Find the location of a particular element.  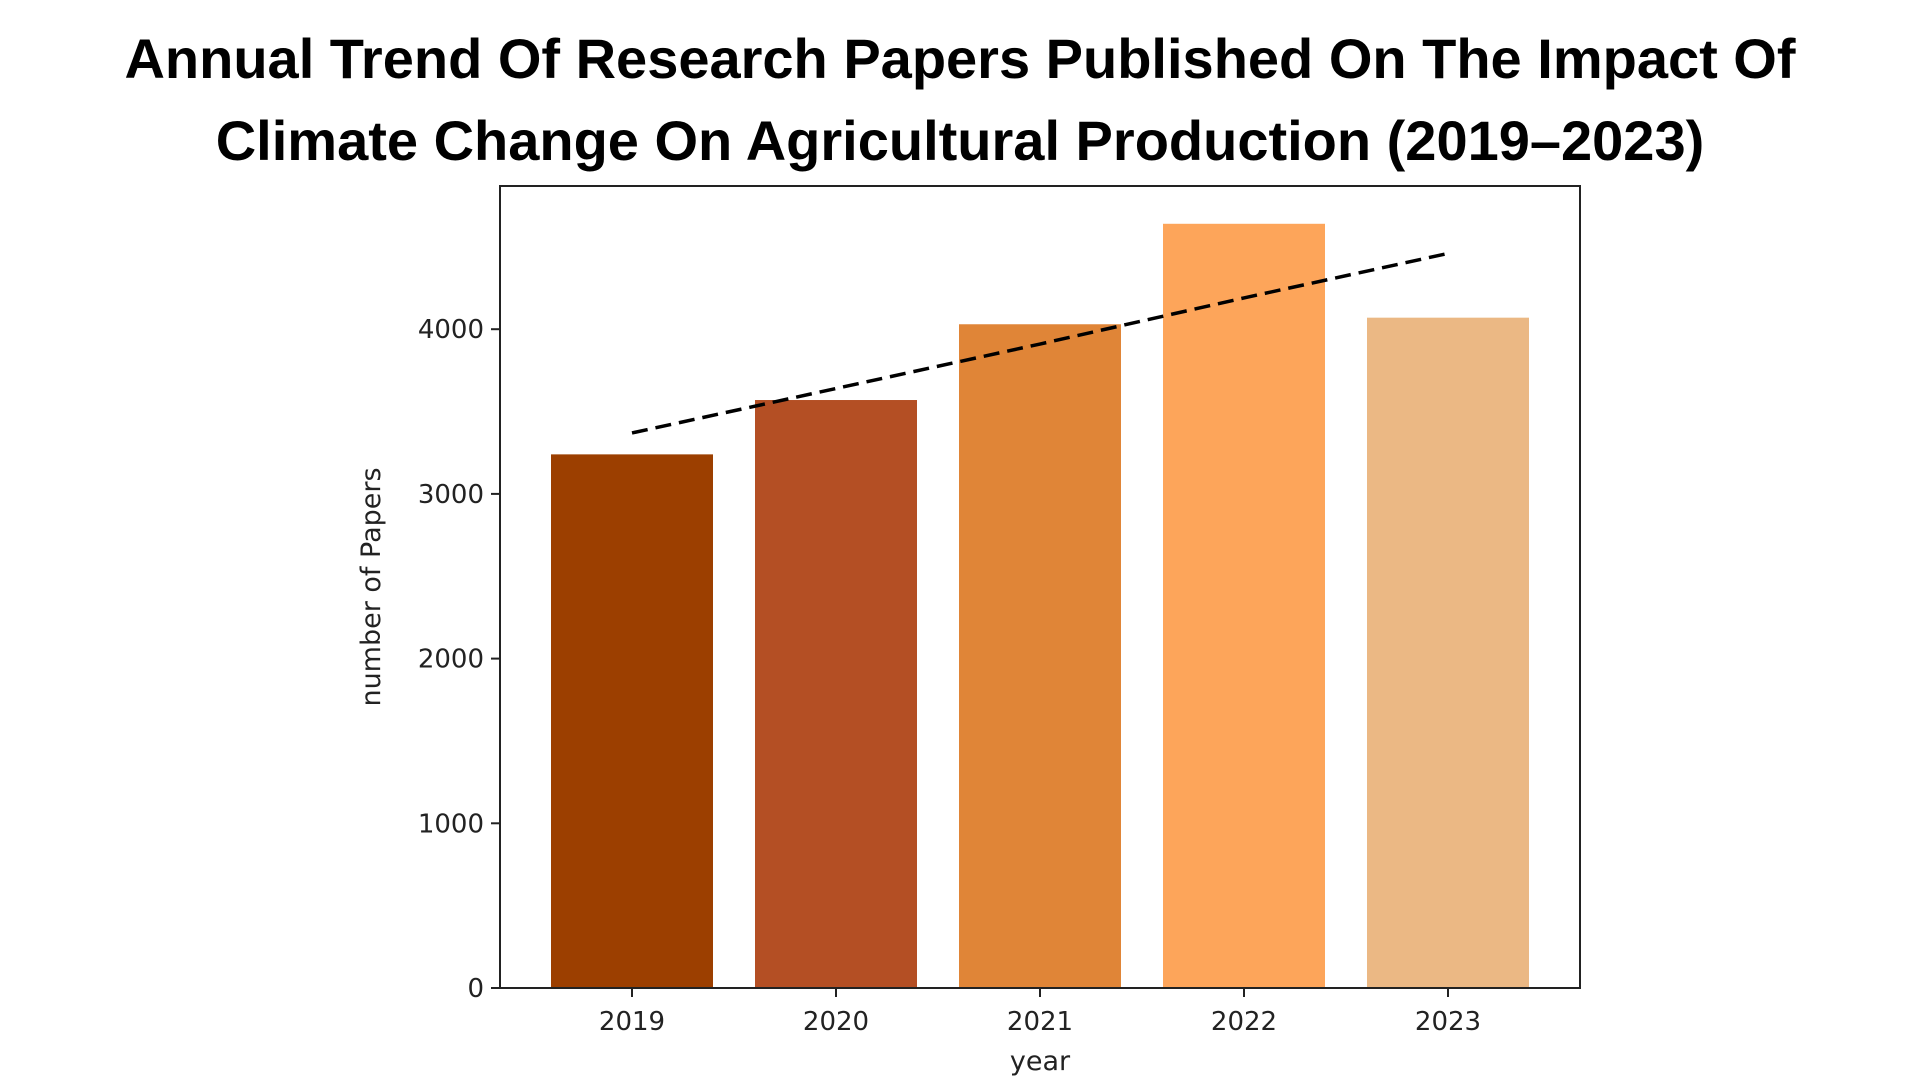

bar-2023 is located at coordinates (1448, 652).